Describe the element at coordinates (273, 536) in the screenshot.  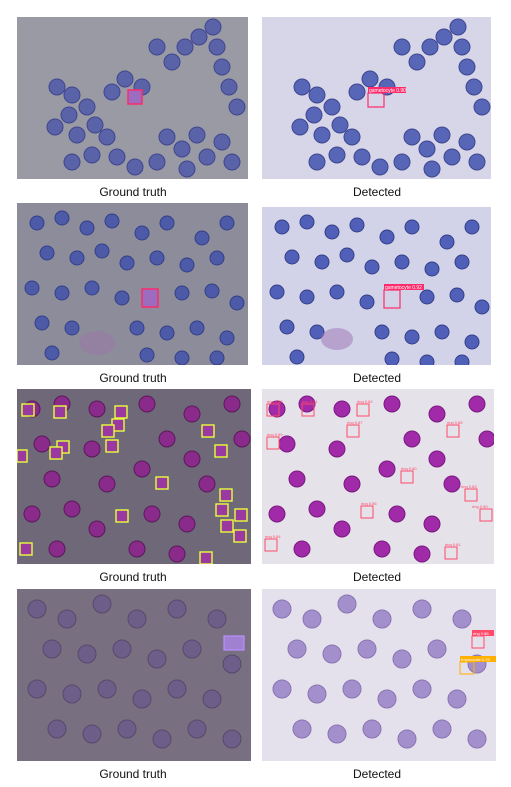
I see `row3-det-label-10: ring 0.84` at that location.